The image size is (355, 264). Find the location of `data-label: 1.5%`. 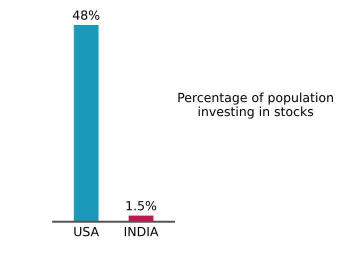

data-label: 1.5% is located at coordinates (141, 205).